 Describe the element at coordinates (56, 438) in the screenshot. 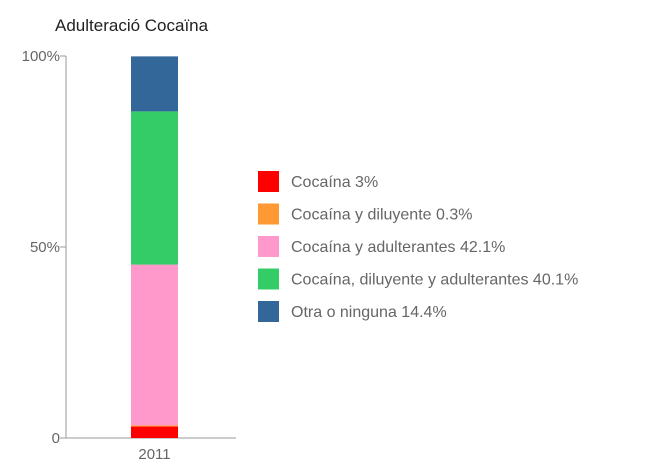

I see `y-tick-label: 0` at that location.